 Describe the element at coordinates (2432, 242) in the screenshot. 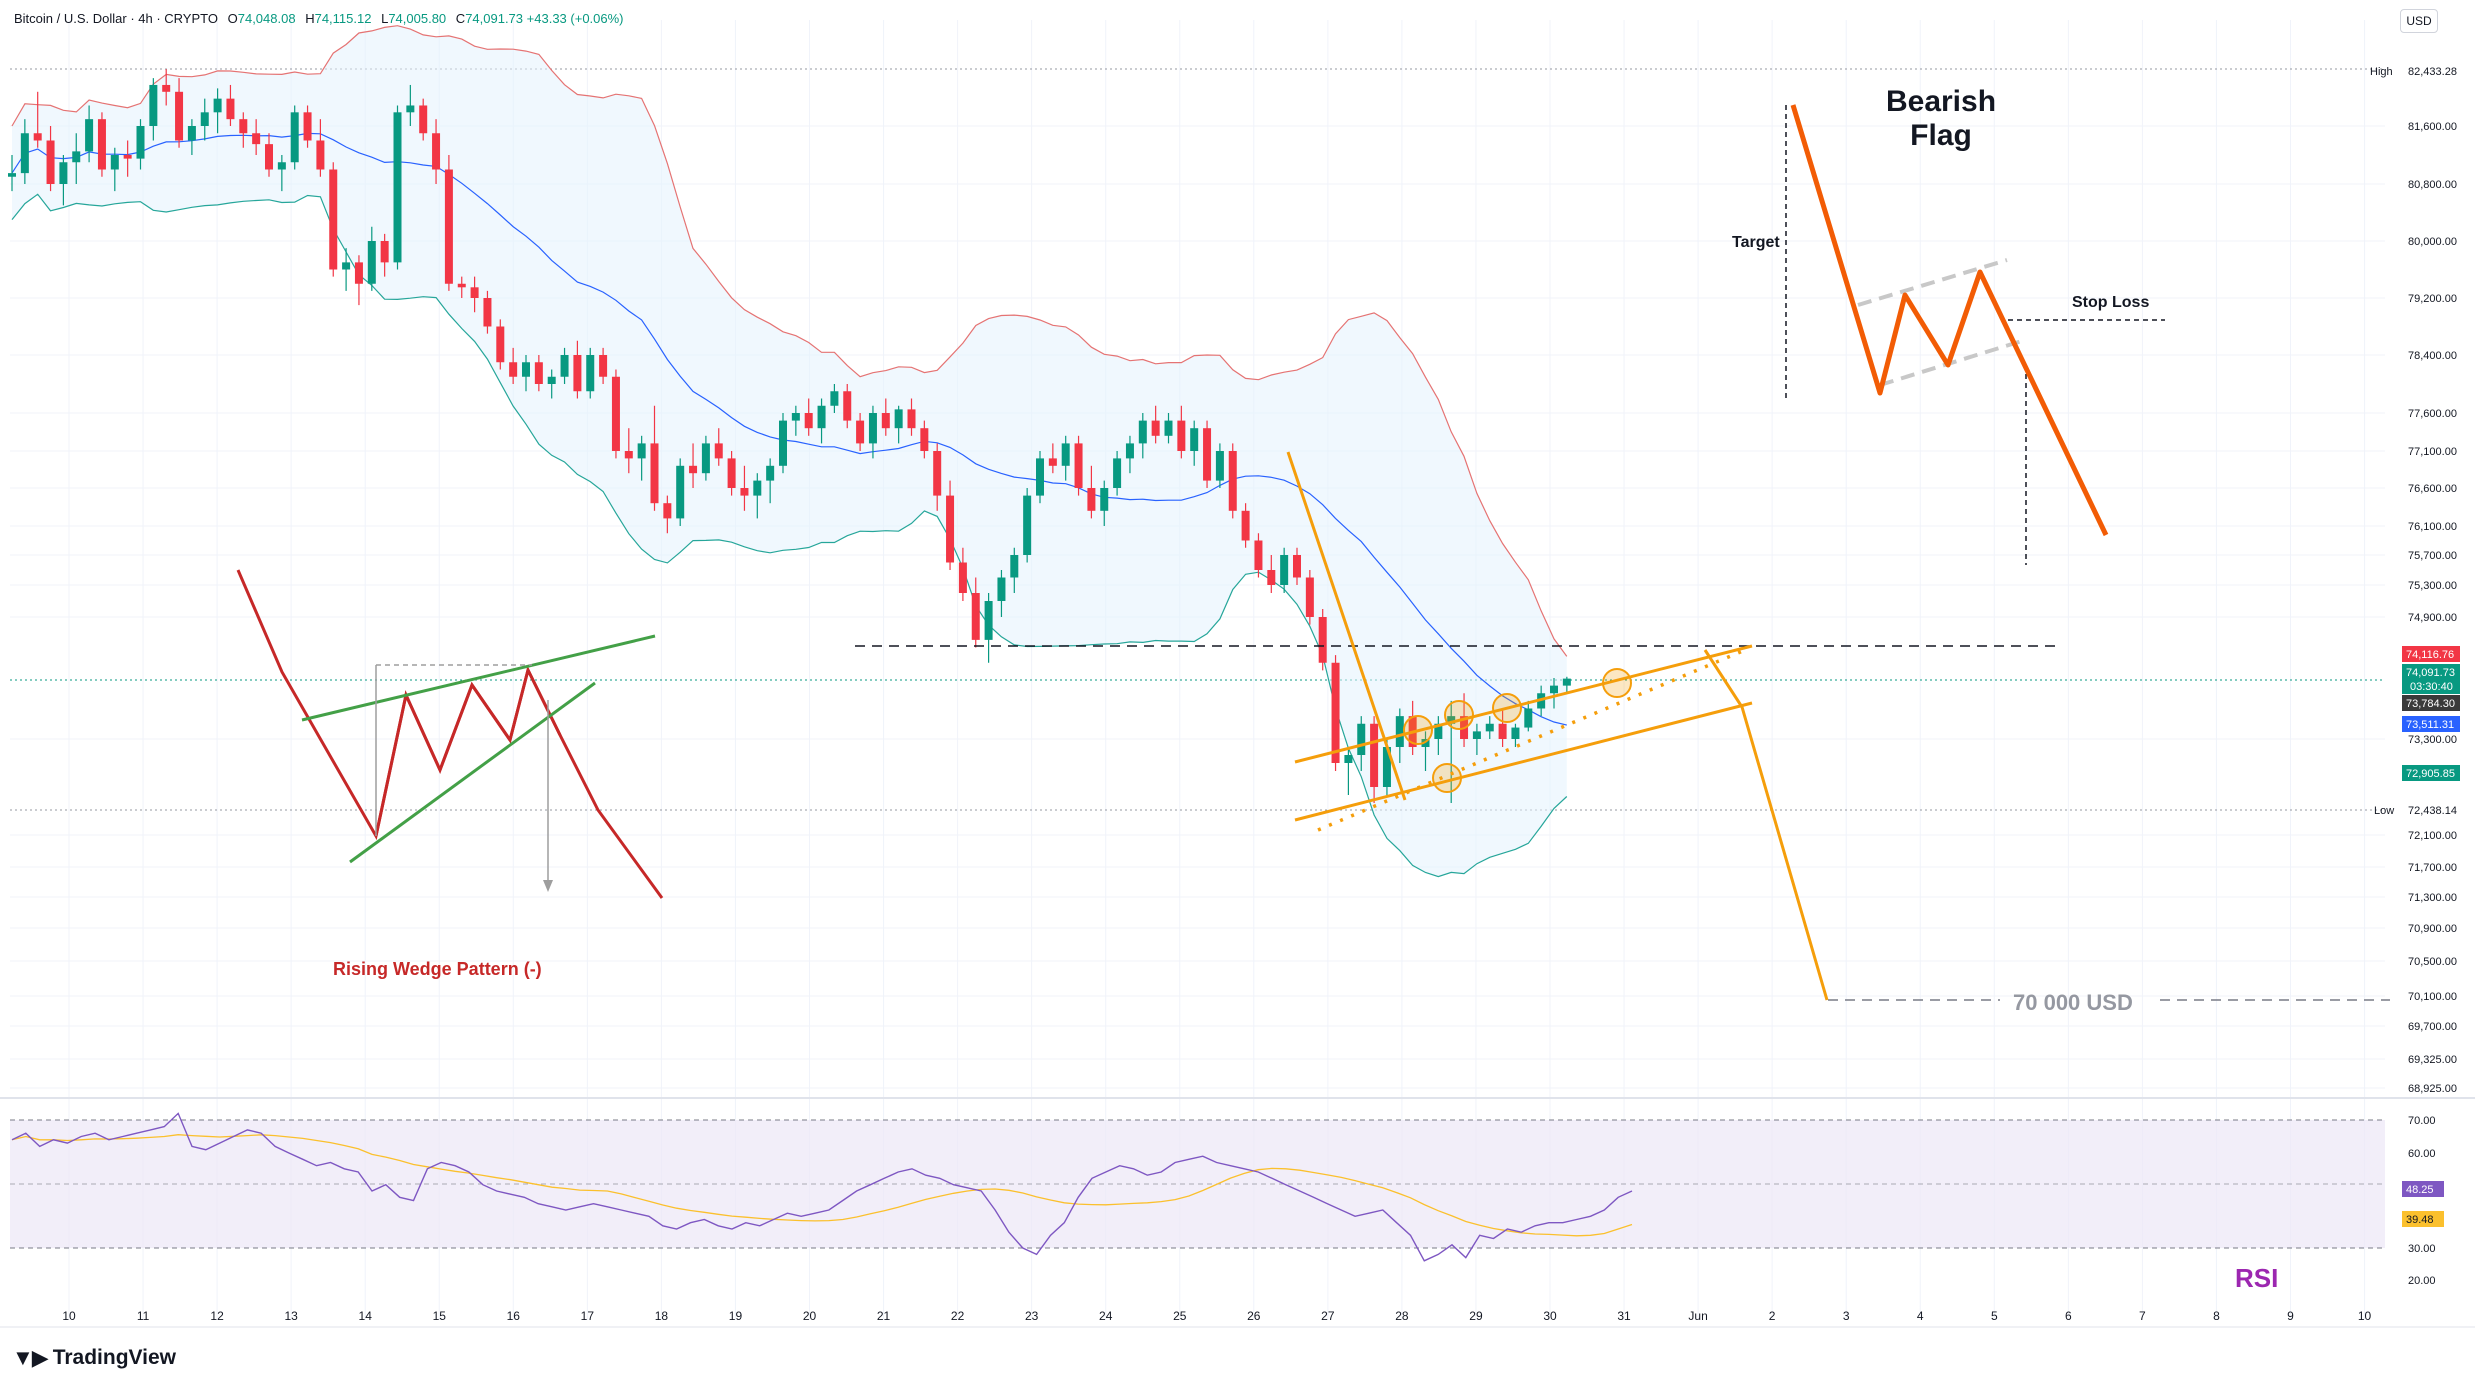

I see `price-tick-label: 80,000.00` at that location.